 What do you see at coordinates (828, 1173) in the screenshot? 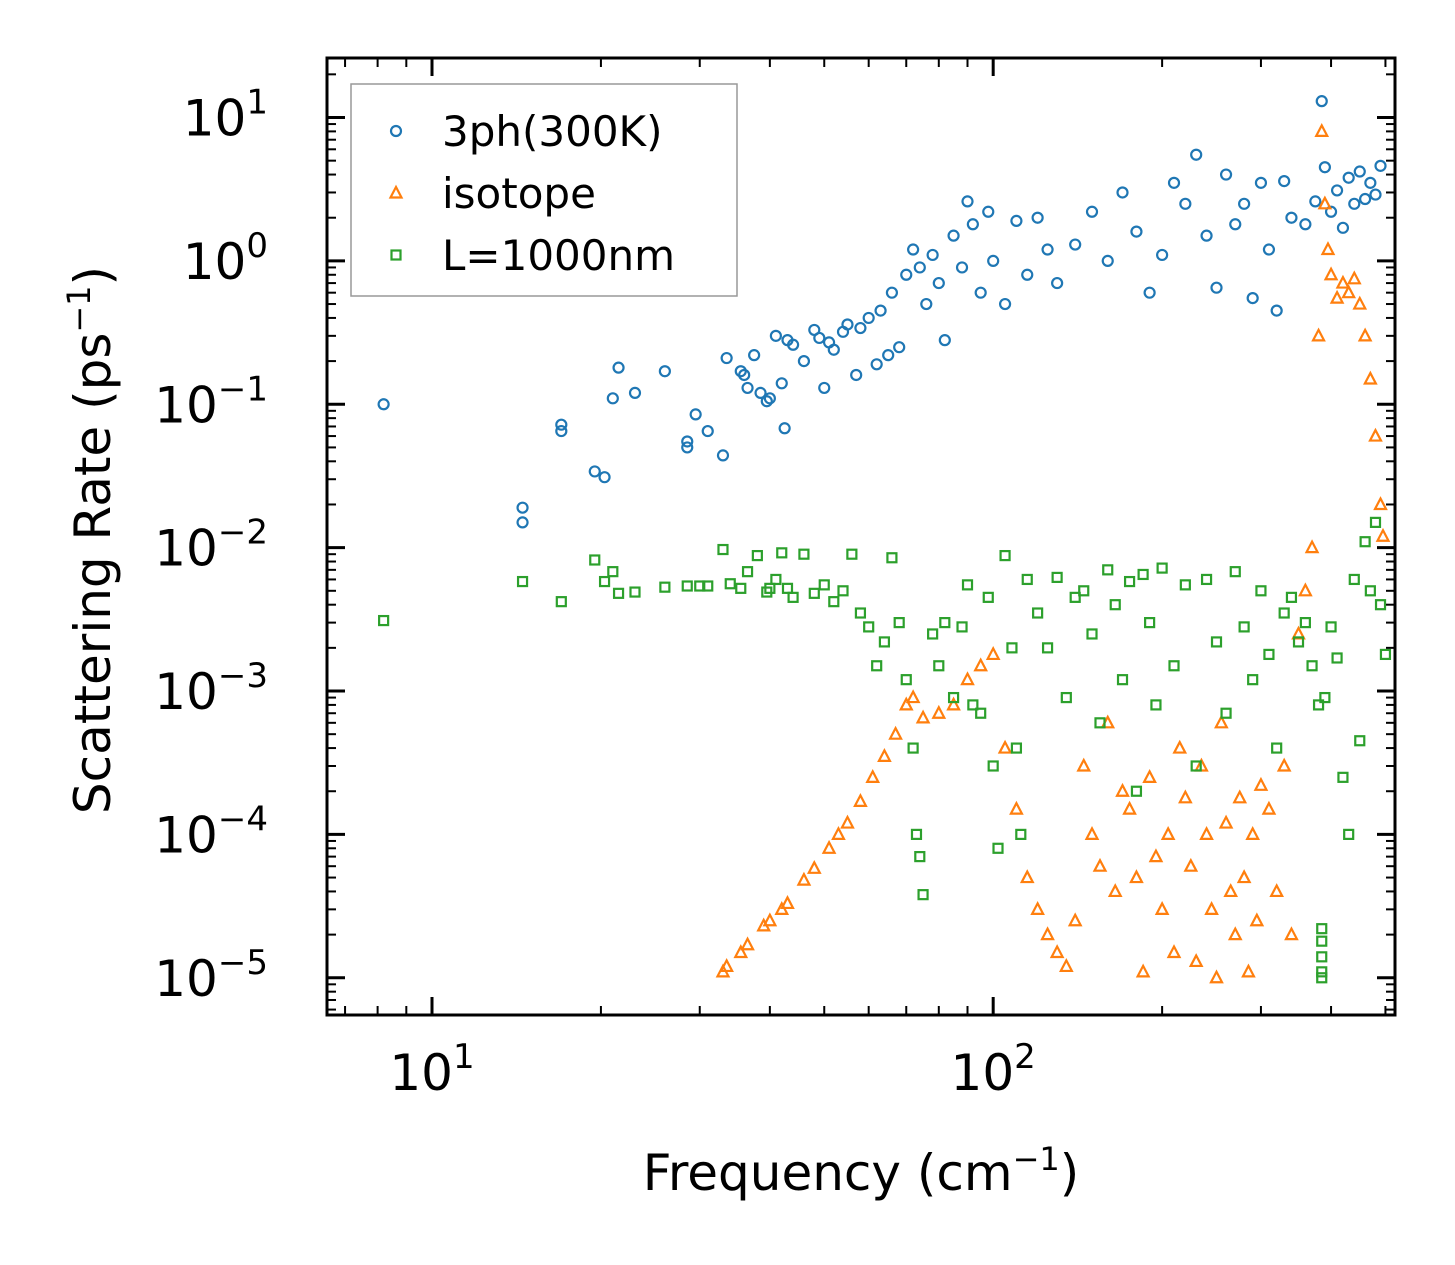
I see `x-axis-title-base: Frequency (cm` at bounding box center [828, 1173].